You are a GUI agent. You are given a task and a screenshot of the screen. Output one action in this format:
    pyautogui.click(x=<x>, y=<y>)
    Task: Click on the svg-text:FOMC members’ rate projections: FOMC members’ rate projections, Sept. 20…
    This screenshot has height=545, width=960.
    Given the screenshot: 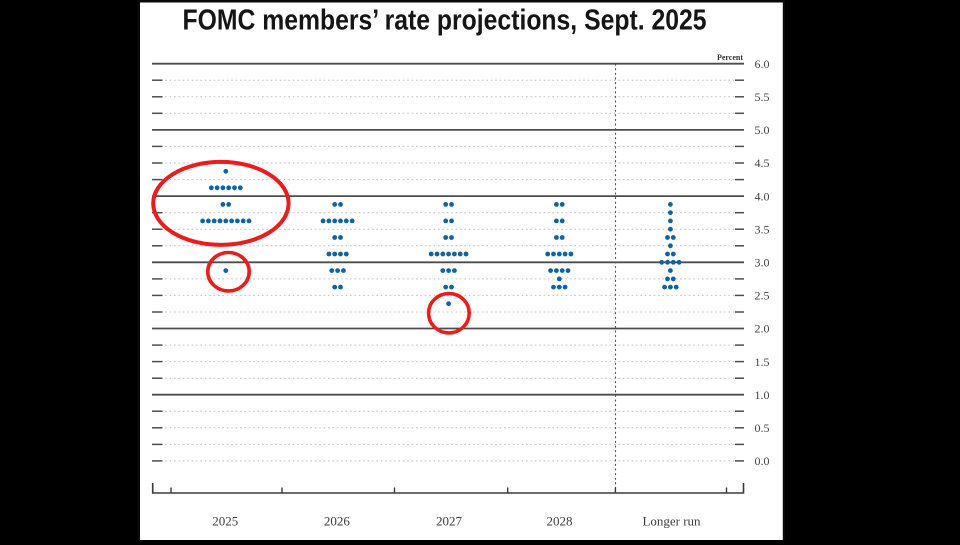 What is the action you would take?
    pyautogui.click(x=445, y=20)
    